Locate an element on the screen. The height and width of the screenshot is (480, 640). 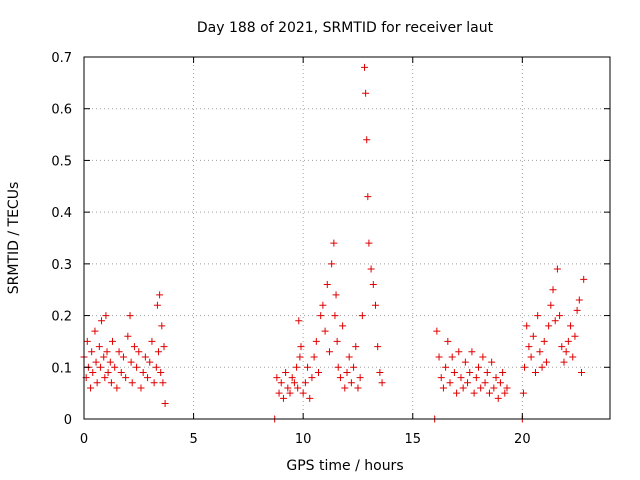
y-tick-label: 0.2 is located at coordinates (61, 317).